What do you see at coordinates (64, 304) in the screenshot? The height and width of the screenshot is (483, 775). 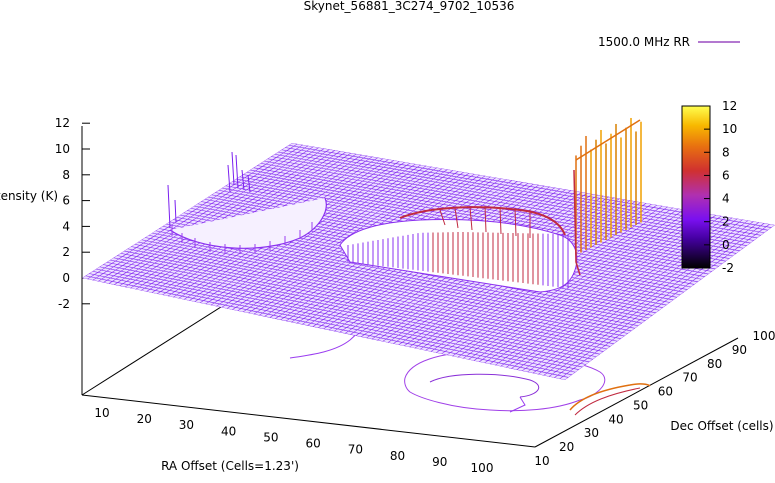 I see `z-tick-label: -2` at bounding box center [64, 304].